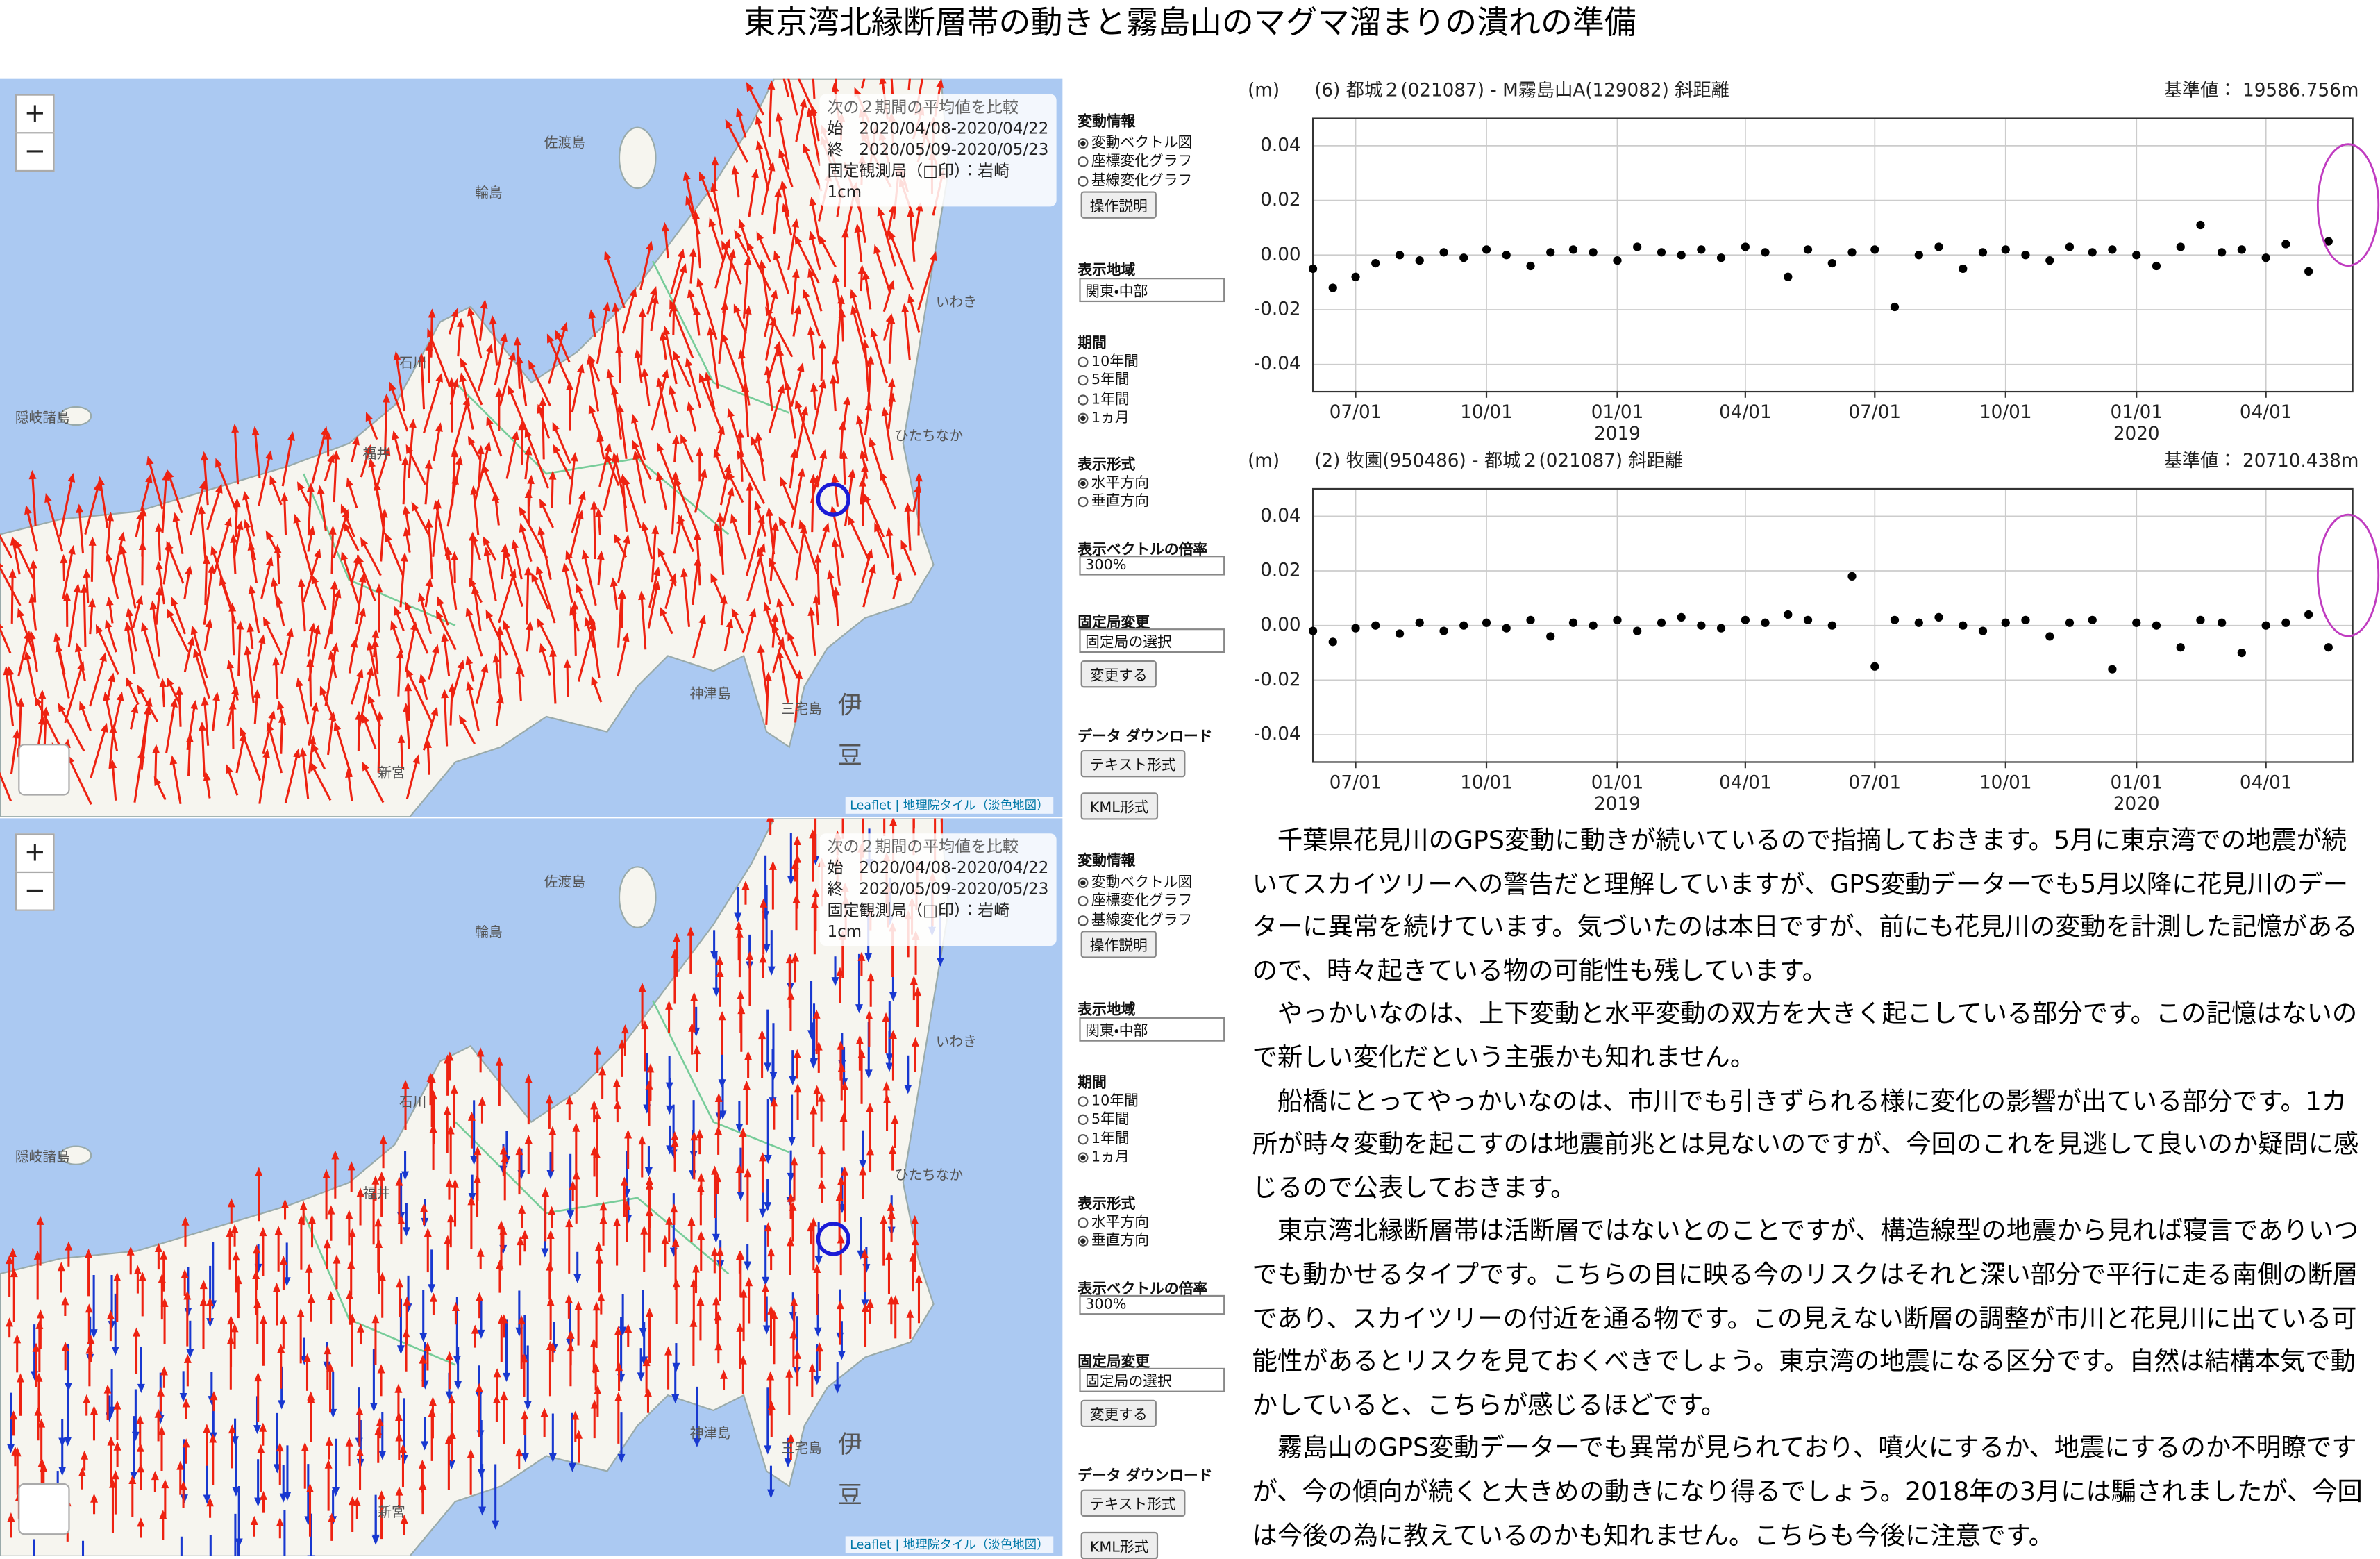 The height and width of the screenshot is (1559, 2380). I want to click on attribution: Leaflet | 地理院タイル（淡色地図）, so click(950, 806).